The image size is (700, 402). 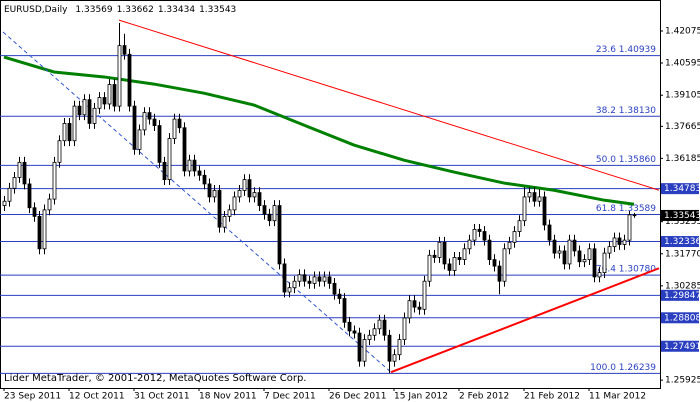 What do you see at coordinates (682, 96) in the screenshot?
I see `y-tick-label: 1.39105` at bounding box center [682, 96].